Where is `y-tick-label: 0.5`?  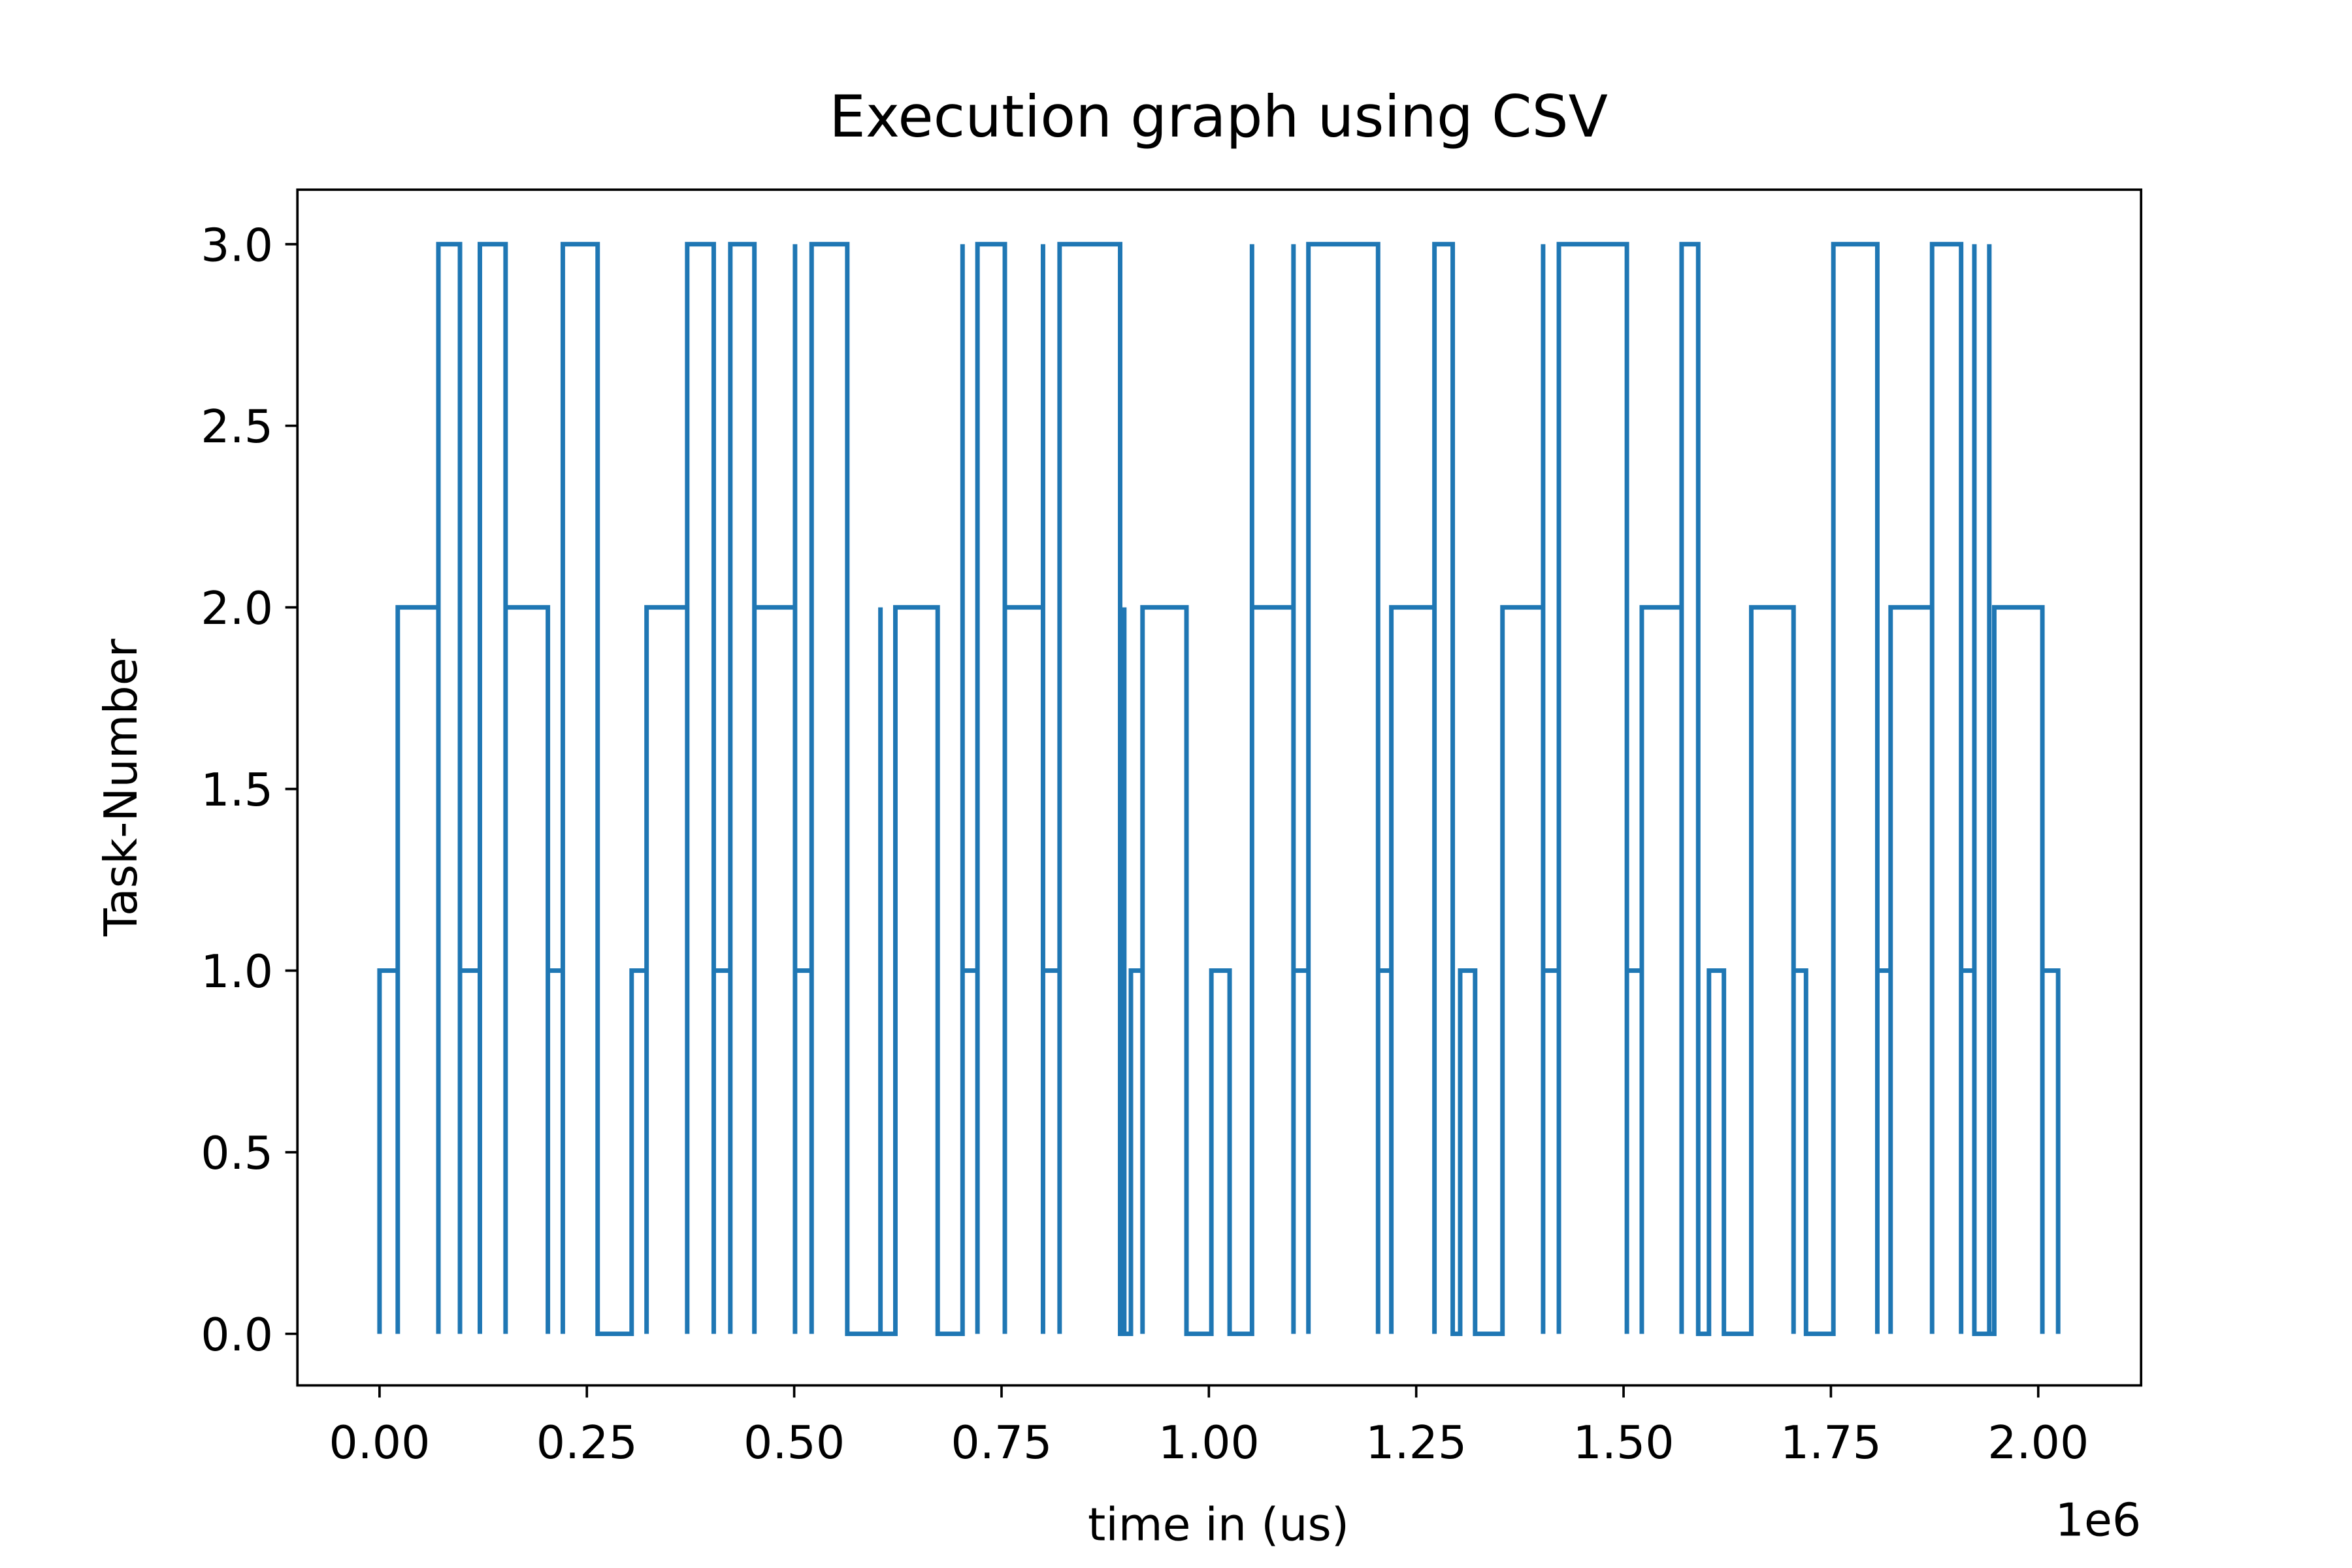
y-tick-label: 0.5 is located at coordinates (237, 1153).